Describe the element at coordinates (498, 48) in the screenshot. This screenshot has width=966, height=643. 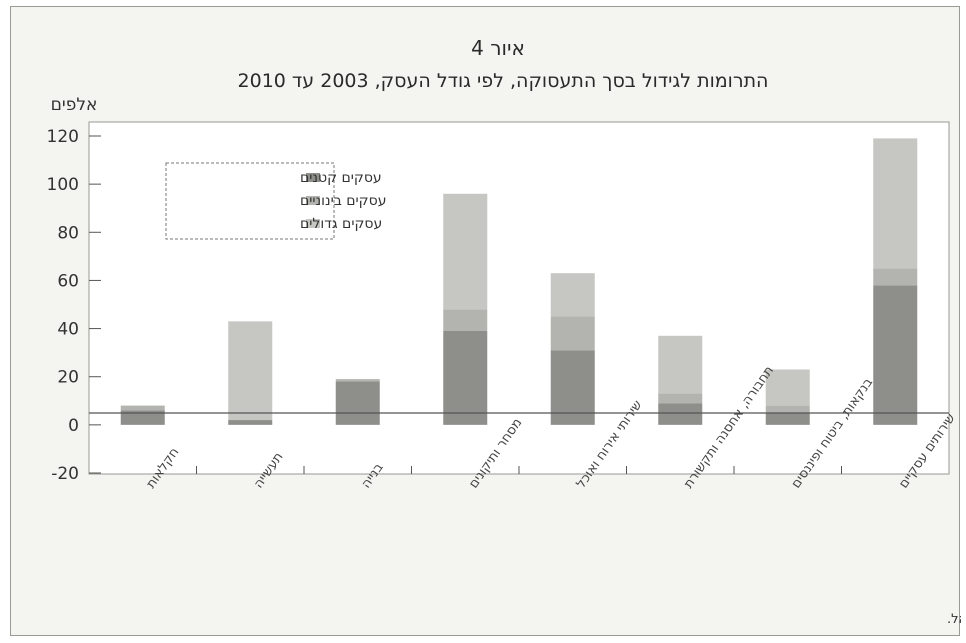
I see `chart-title: איור 4` at that location.